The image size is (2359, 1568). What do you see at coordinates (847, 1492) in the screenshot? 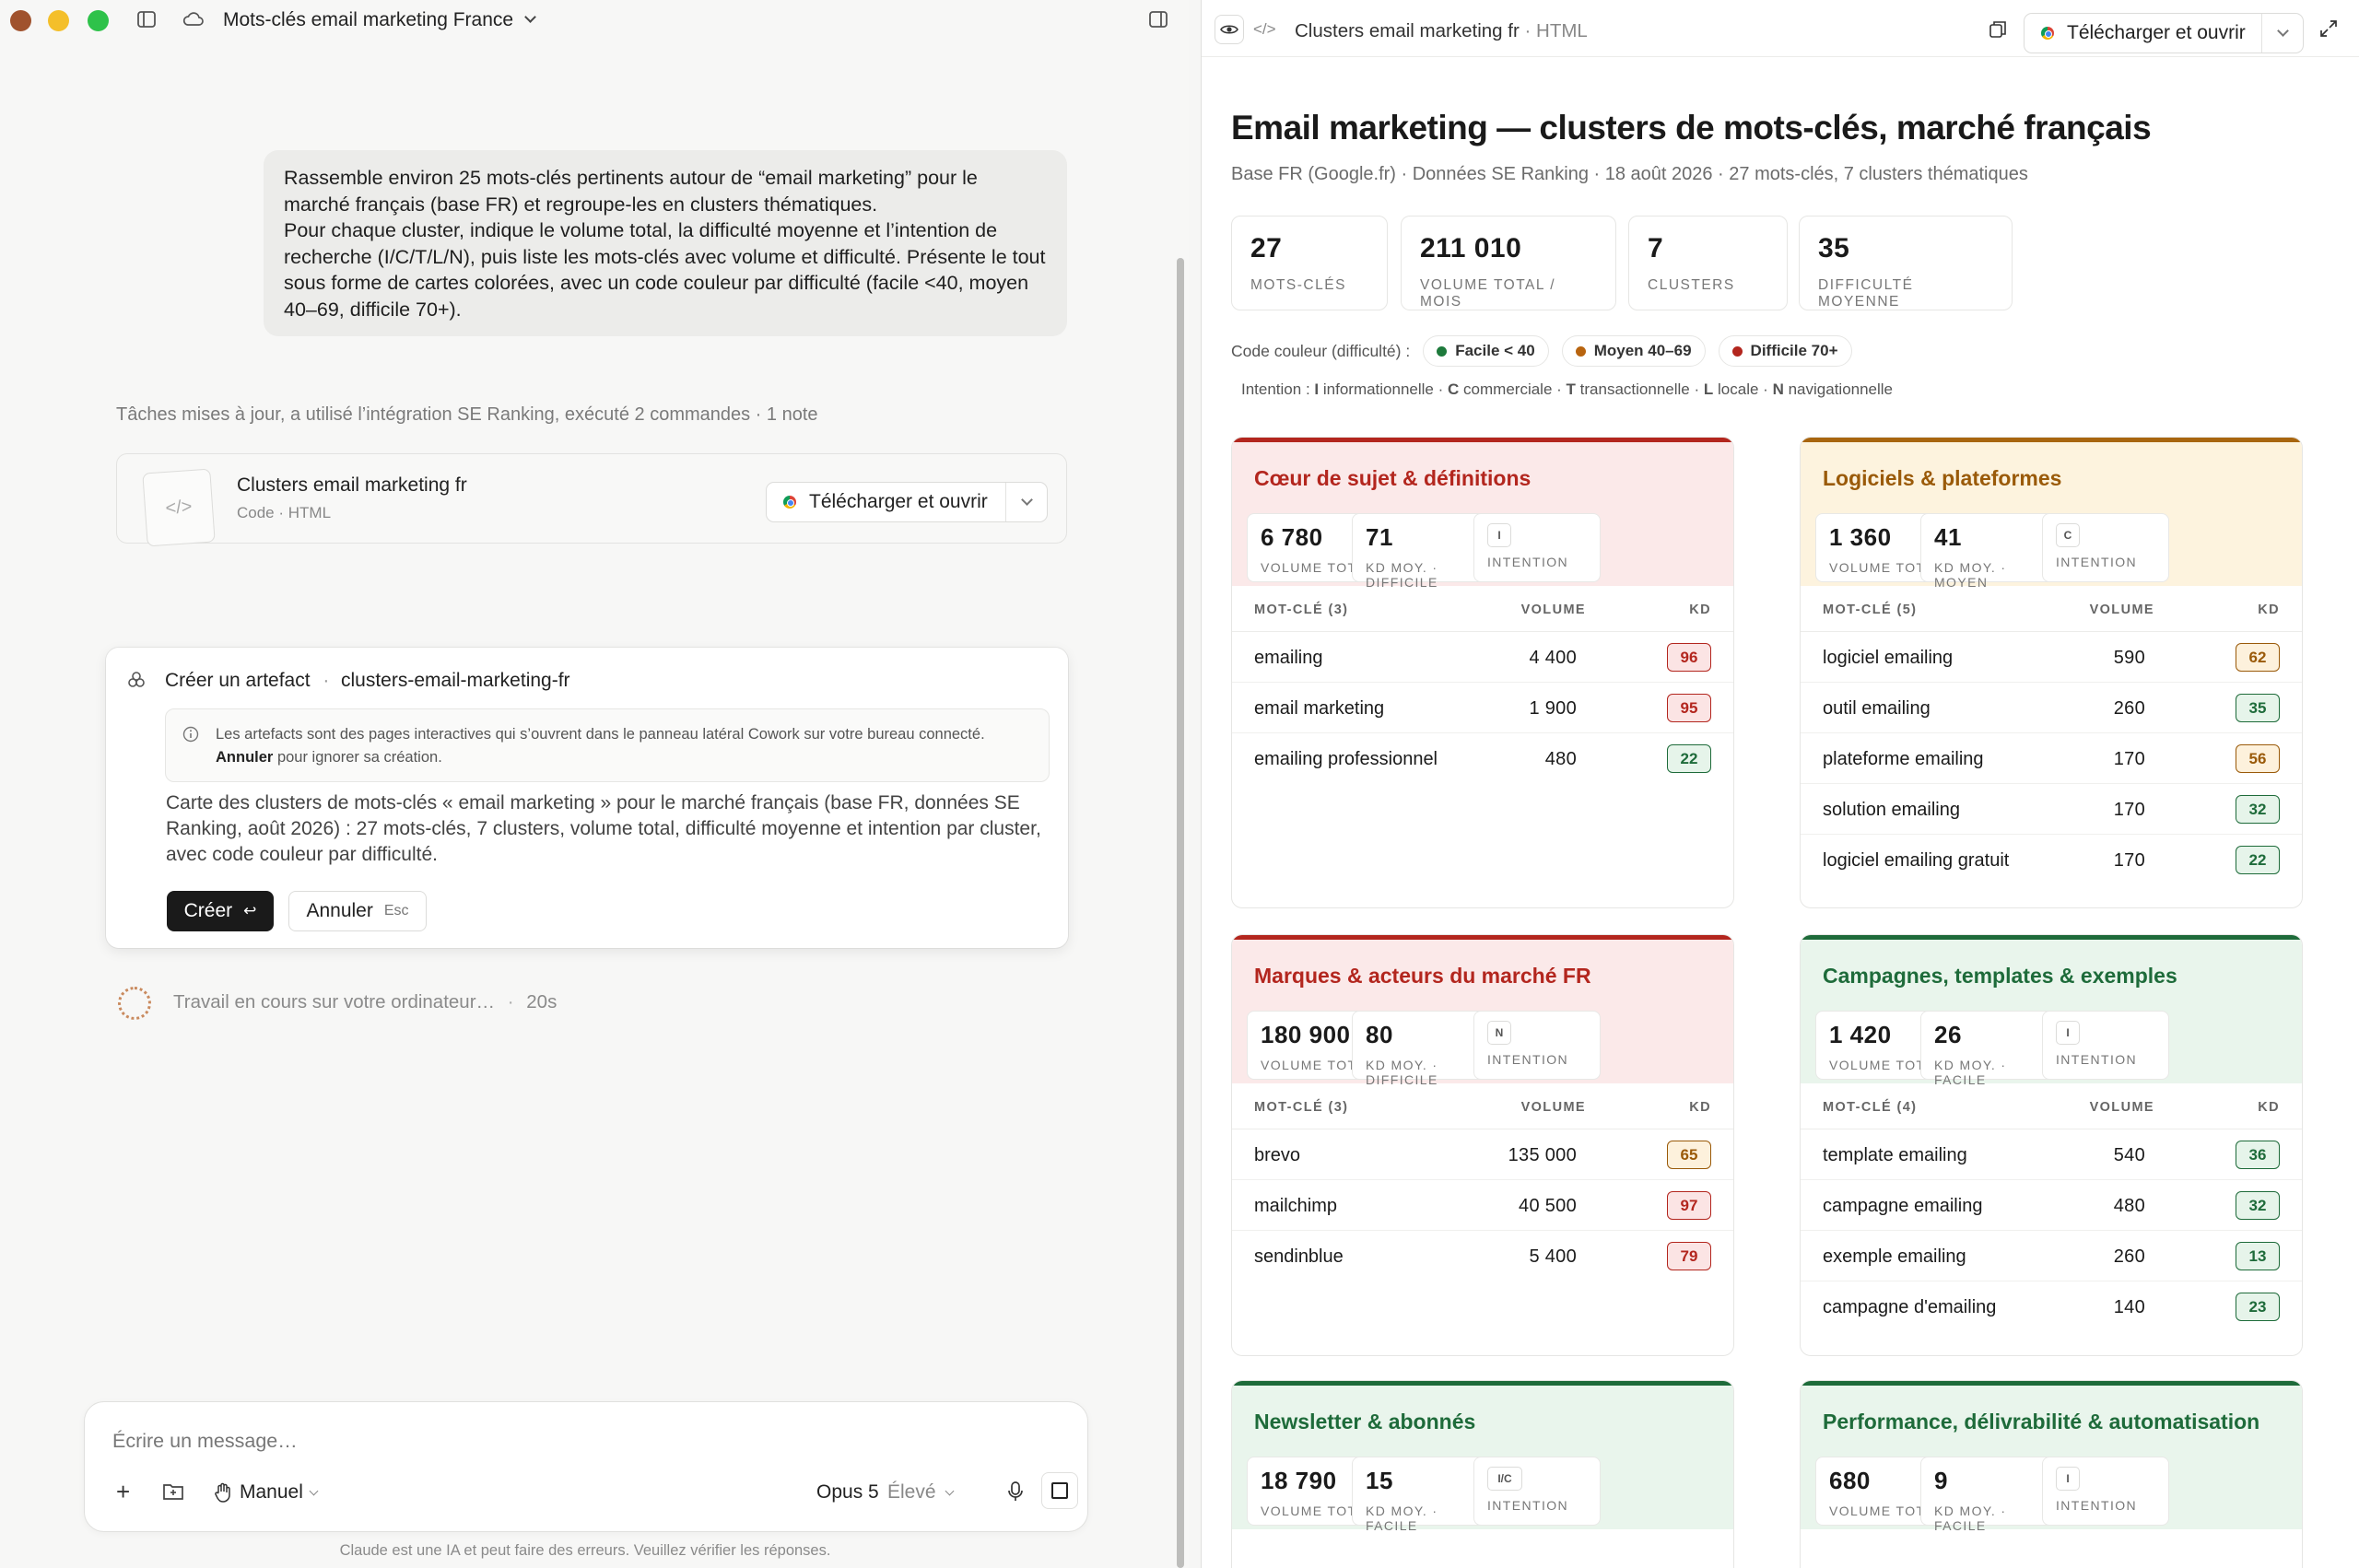
I see `model-selector: Opus 5` at bounding box center [847, 1492].